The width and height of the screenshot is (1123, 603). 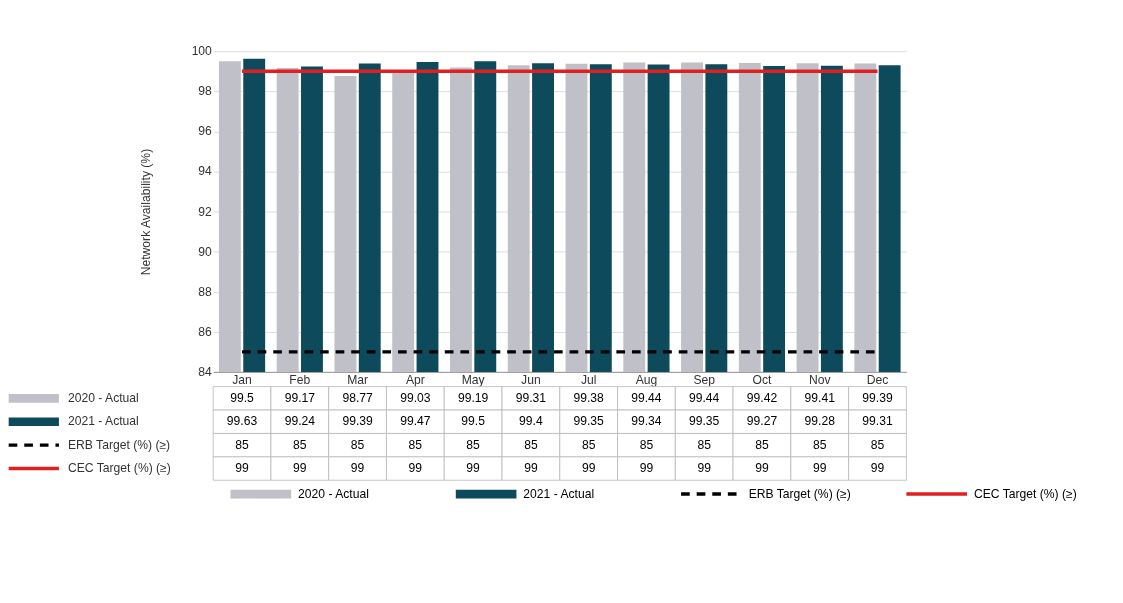 I want to click on data-label: 99.63, so click(x=242, y=421).